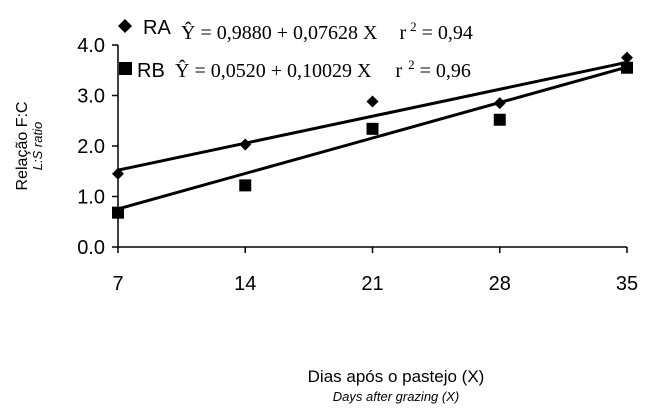  I want to click on y-axis-title: Relação F:C L:S ratio, so click(29, 146).